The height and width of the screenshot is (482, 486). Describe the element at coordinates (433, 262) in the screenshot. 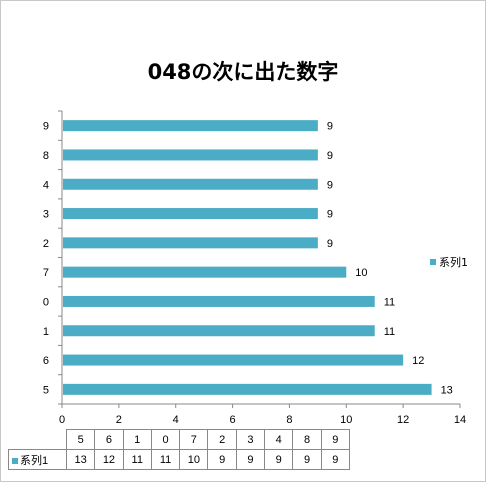

I see `legend-swatch` at that location.